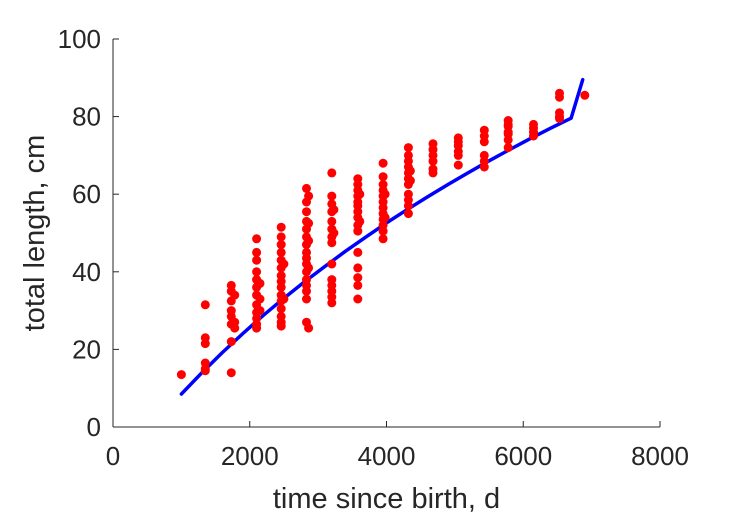 This screenshot has width=729, height=526. Describe the element at coordinates (523, 456) in the screenshot. I see `x-tick-label: 6000` at that location.